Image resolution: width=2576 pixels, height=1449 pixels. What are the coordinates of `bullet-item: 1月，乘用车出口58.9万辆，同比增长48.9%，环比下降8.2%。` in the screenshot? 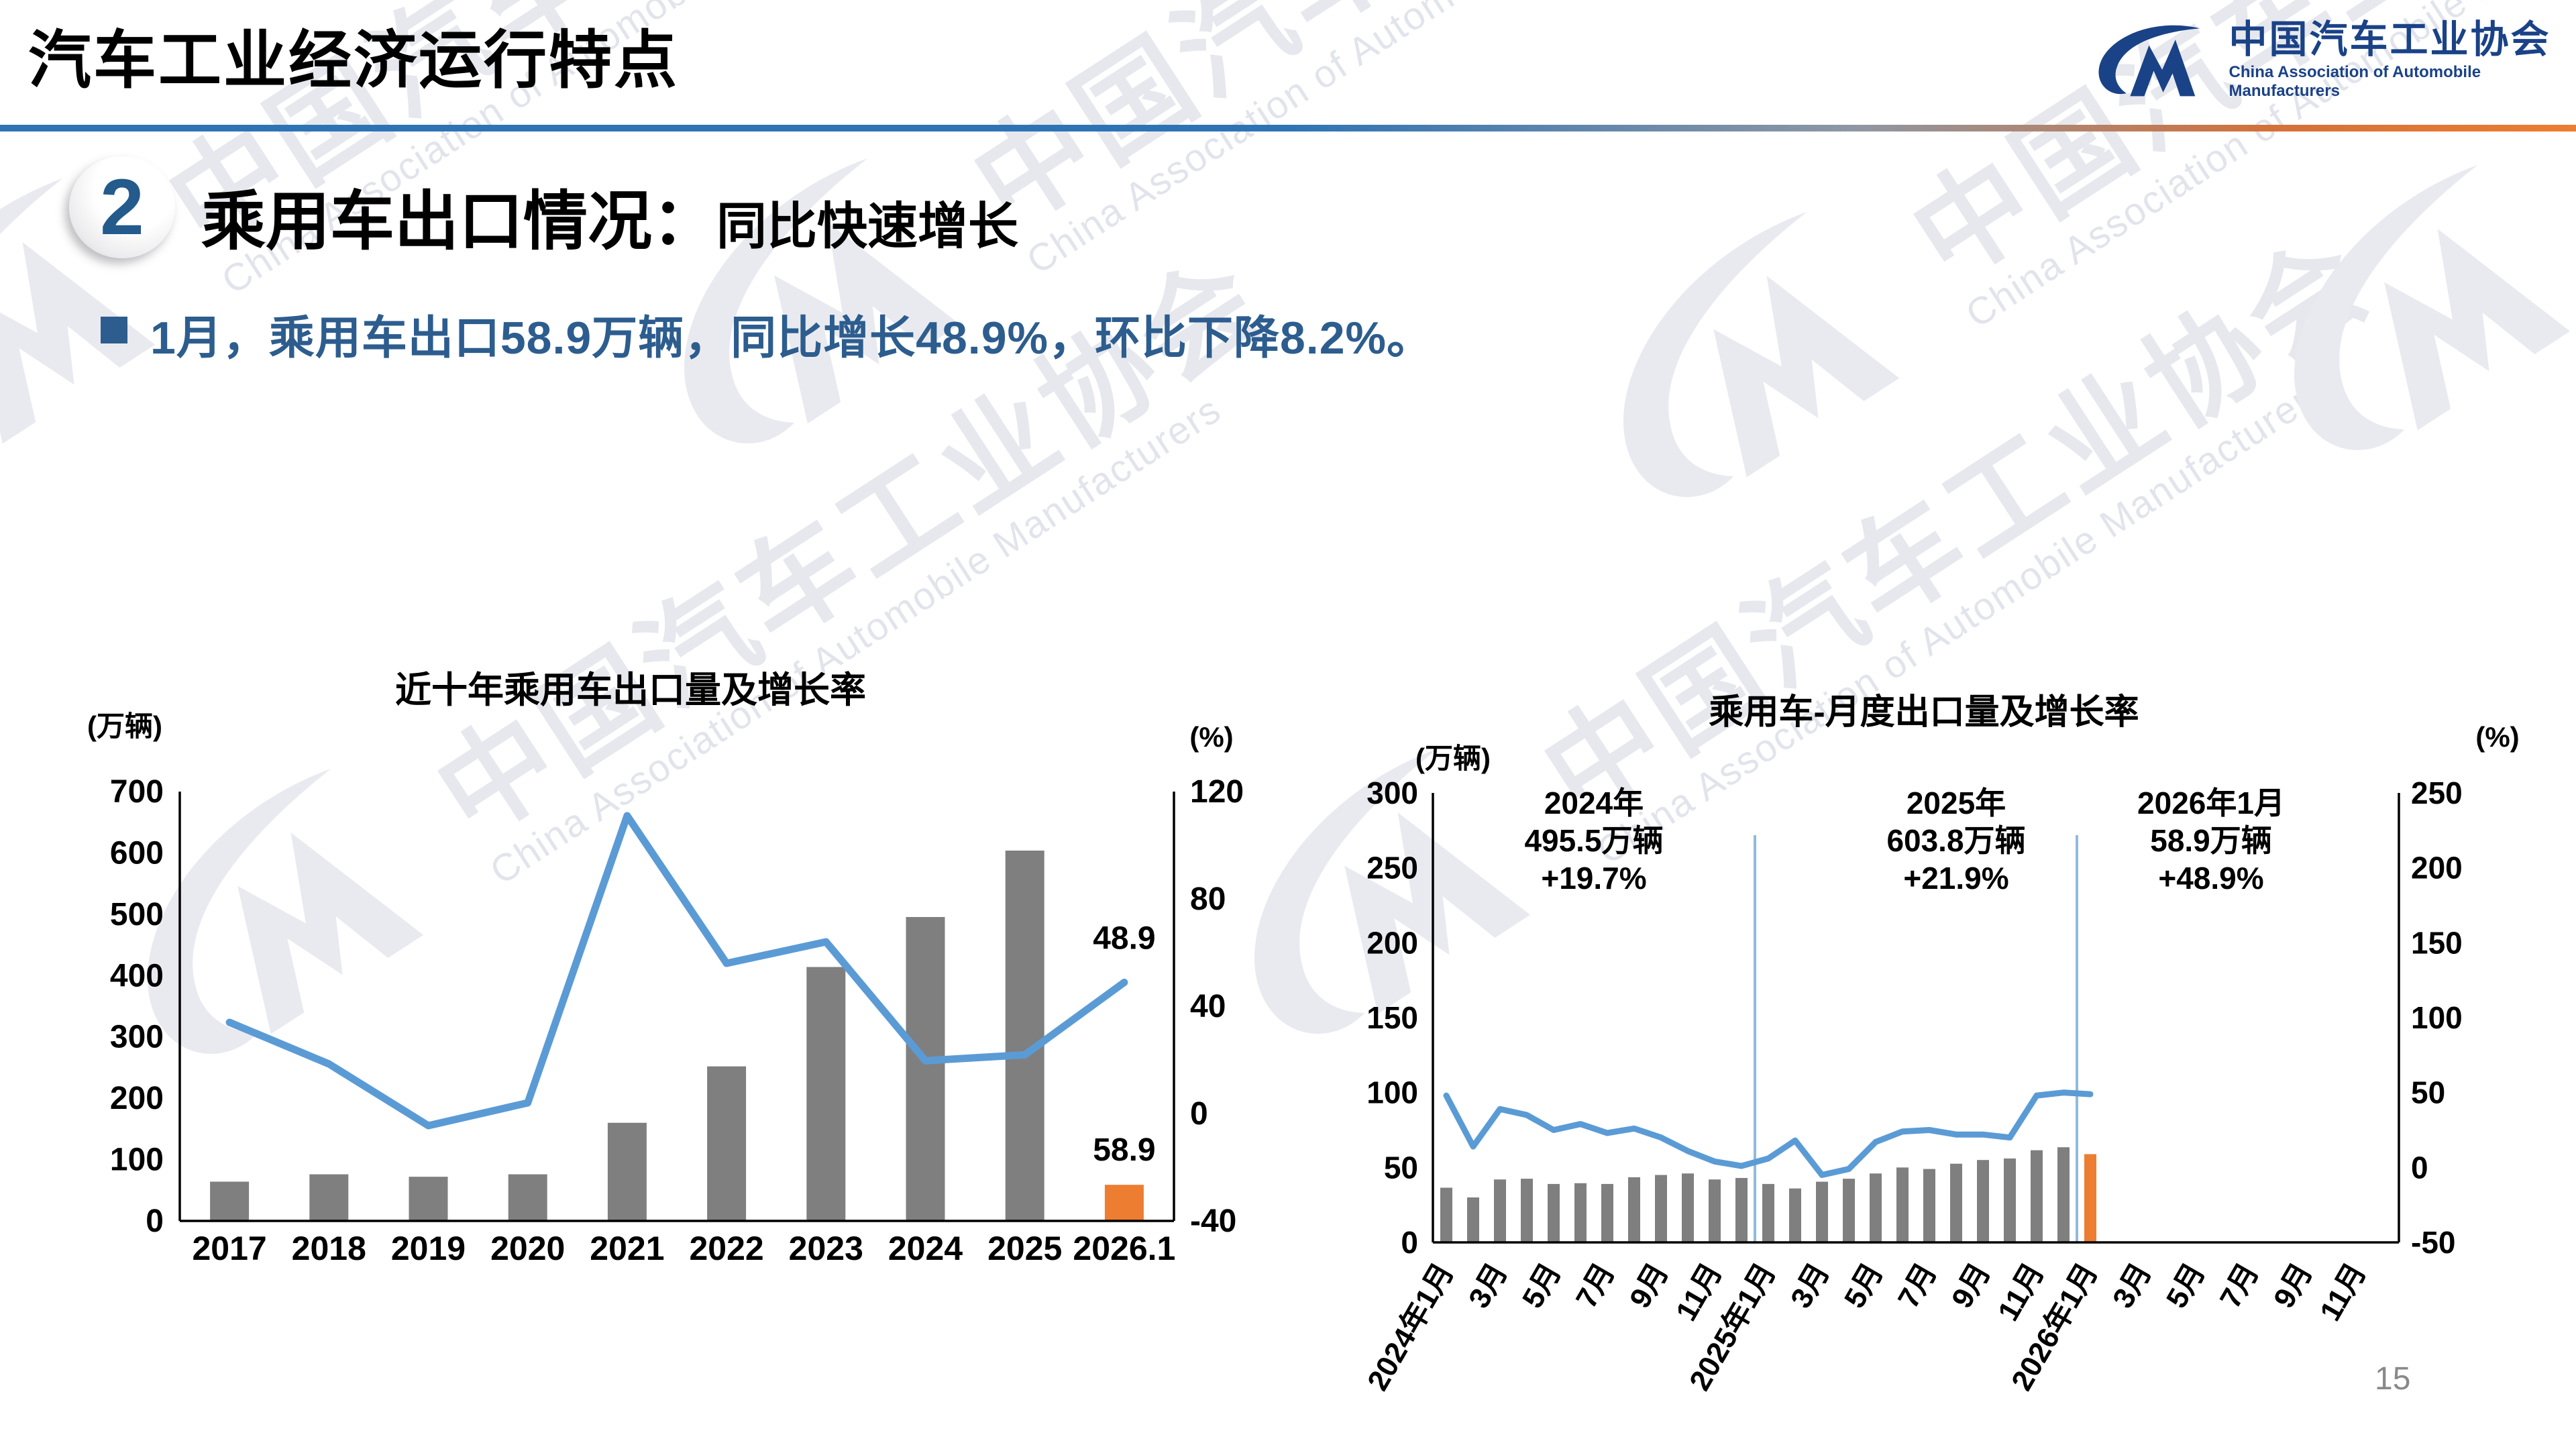 It's located at (767, 334).